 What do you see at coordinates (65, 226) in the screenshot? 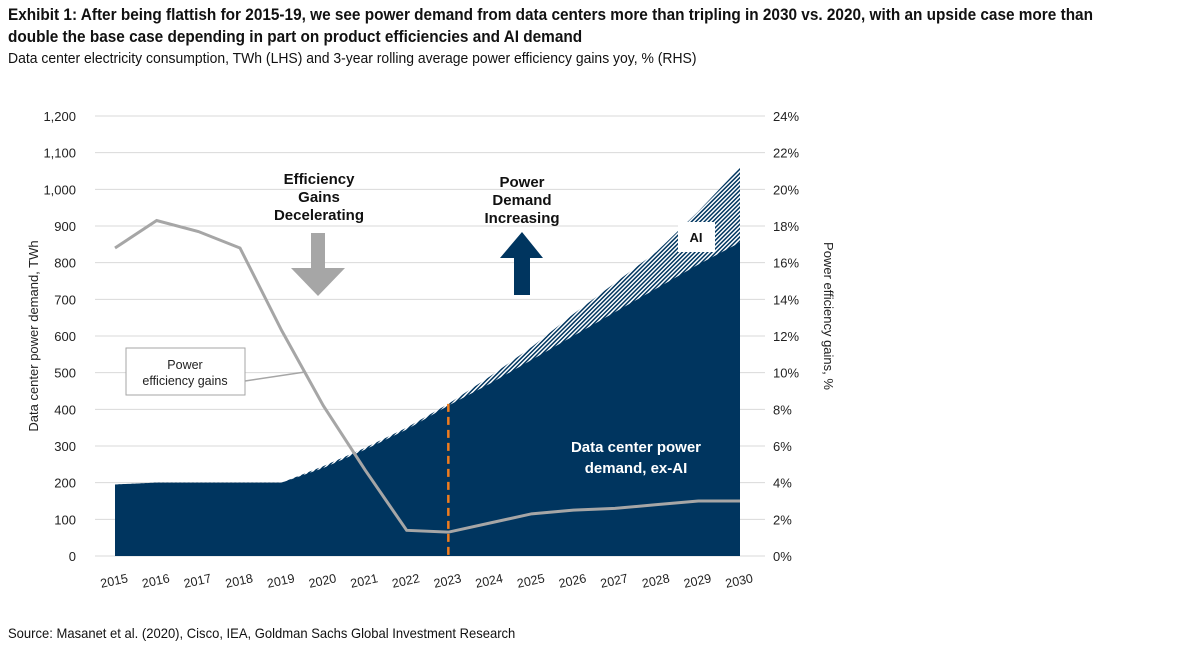
I see `y-tick-label: 900` at bounding box center [65, 226].